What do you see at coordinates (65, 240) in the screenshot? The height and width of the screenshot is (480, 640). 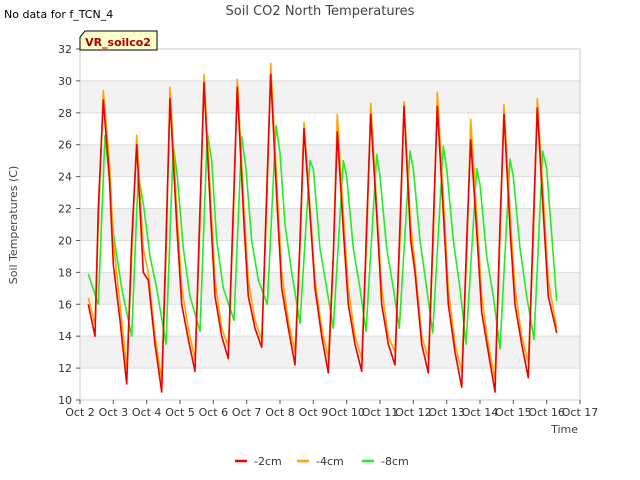 I see `y-tick-label-20: 20` at bounding box center [65, 240].